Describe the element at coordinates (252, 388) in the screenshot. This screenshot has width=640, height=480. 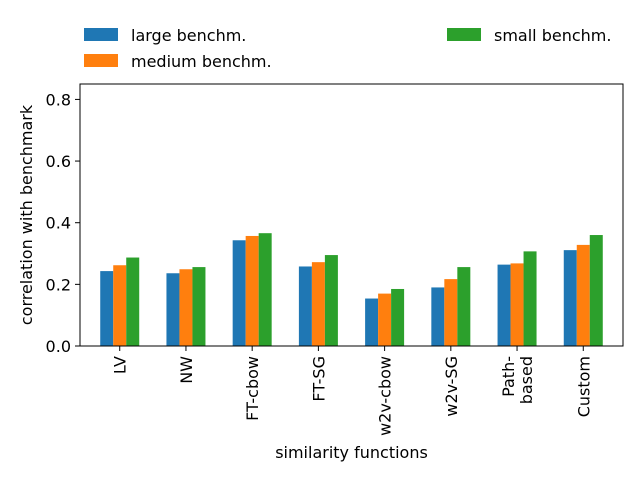
I see `x-tick-label: FT-cbow` at that location.